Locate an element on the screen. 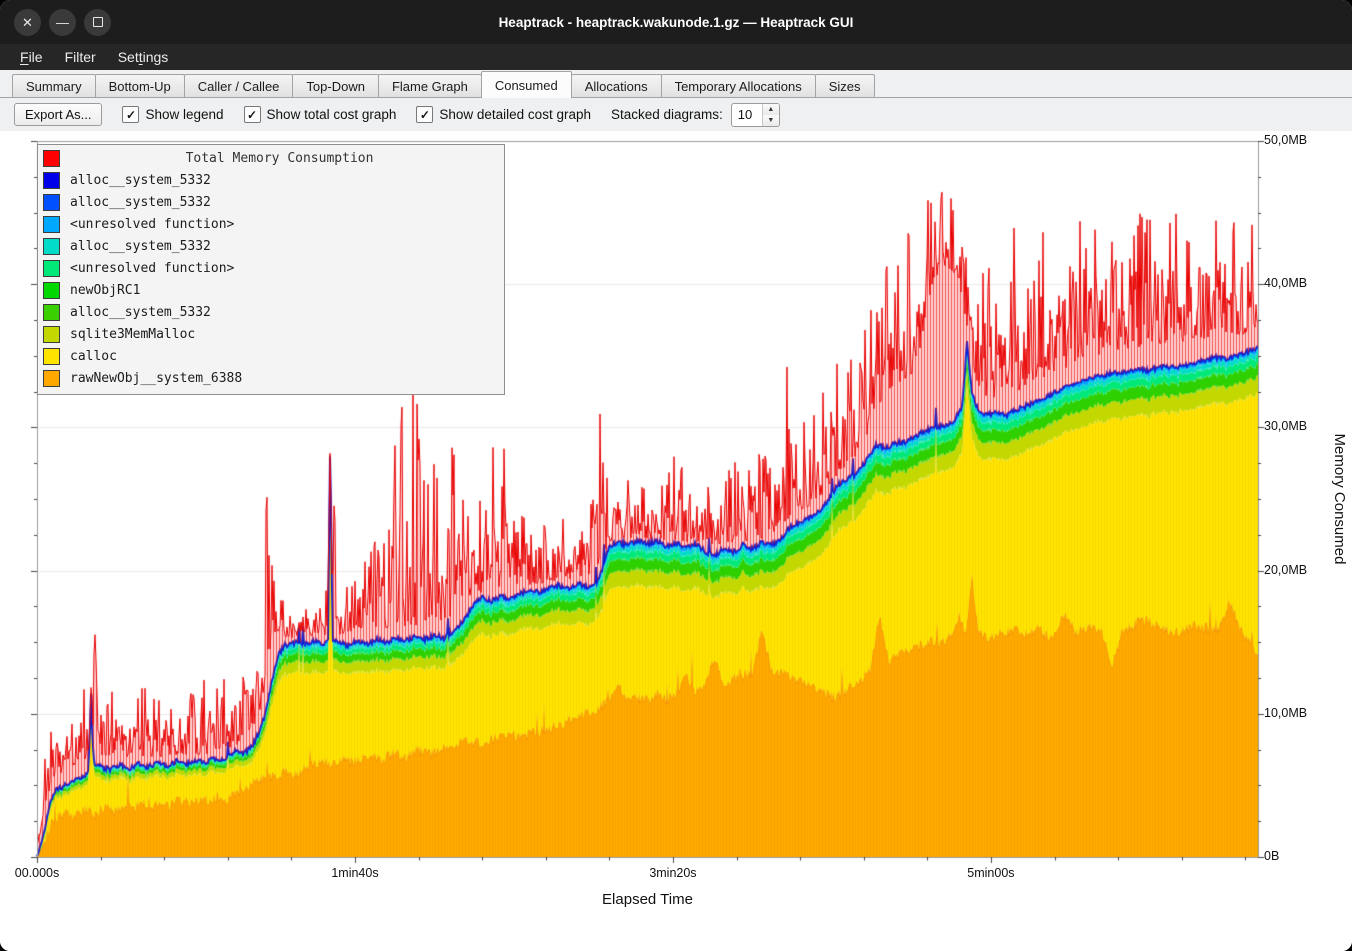  checkbox-show-total-cost-graph: ✓ Show total cost graph is located at coordinates (320, 114).